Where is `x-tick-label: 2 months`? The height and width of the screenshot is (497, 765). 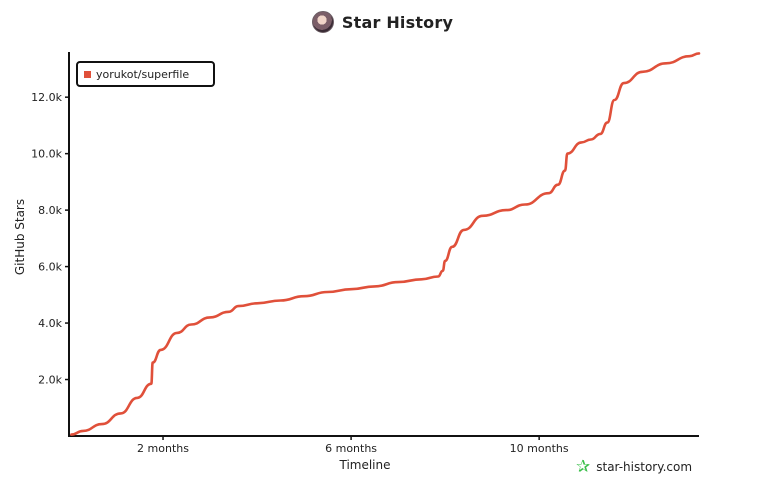 x-tick-label: 2 months is located at coordinates (163, 448).